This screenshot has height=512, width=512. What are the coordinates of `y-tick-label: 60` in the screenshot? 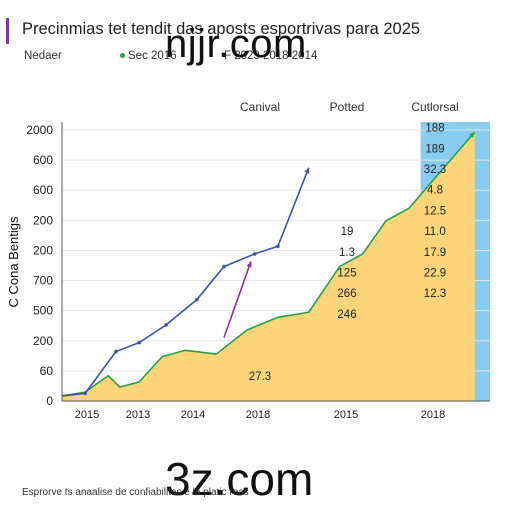 It's located at (47, 371).